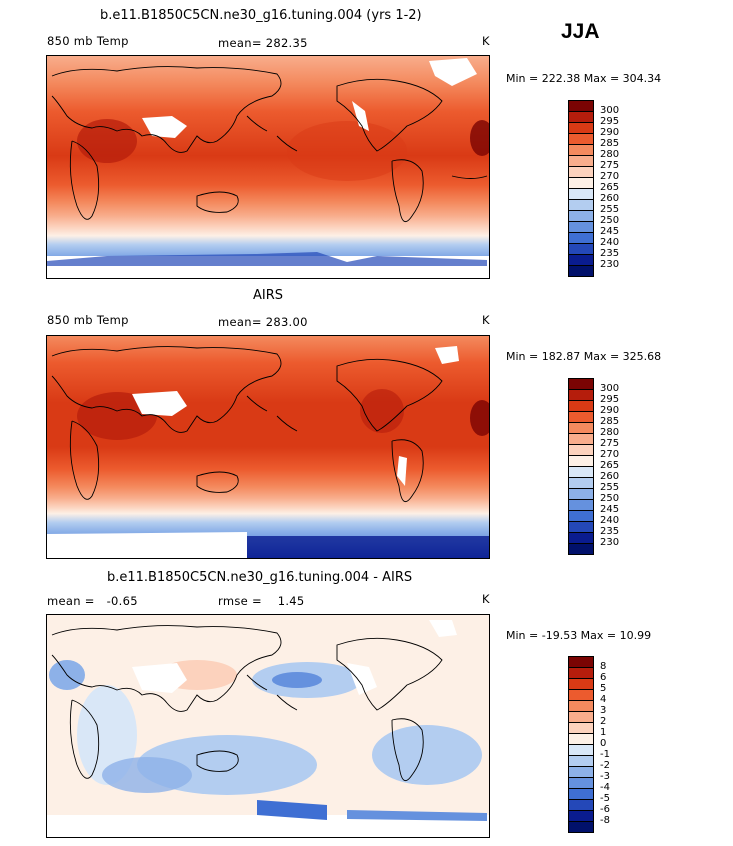 The width and height of the screenshot is (733, 846). Describe the element at coordinates (605, 787) in the screenshot. I see `colorbar-tick-label: -4` at that location.